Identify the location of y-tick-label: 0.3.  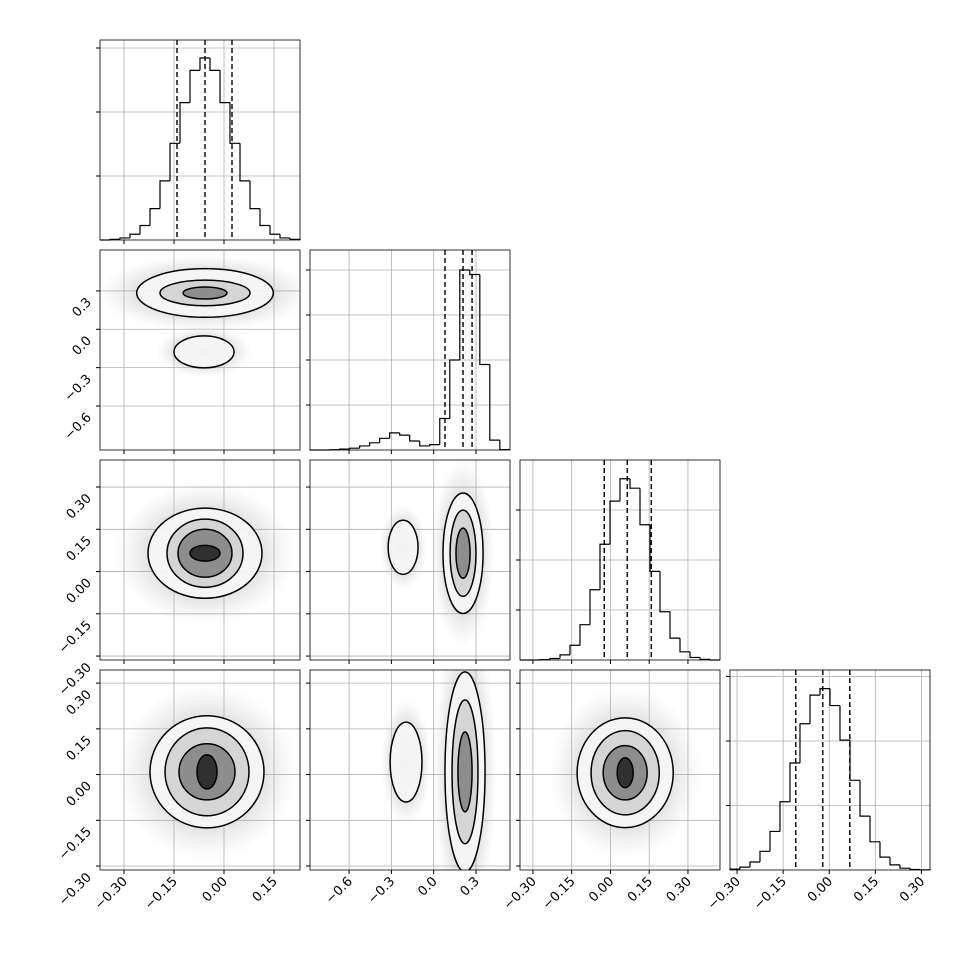
(82, 307).